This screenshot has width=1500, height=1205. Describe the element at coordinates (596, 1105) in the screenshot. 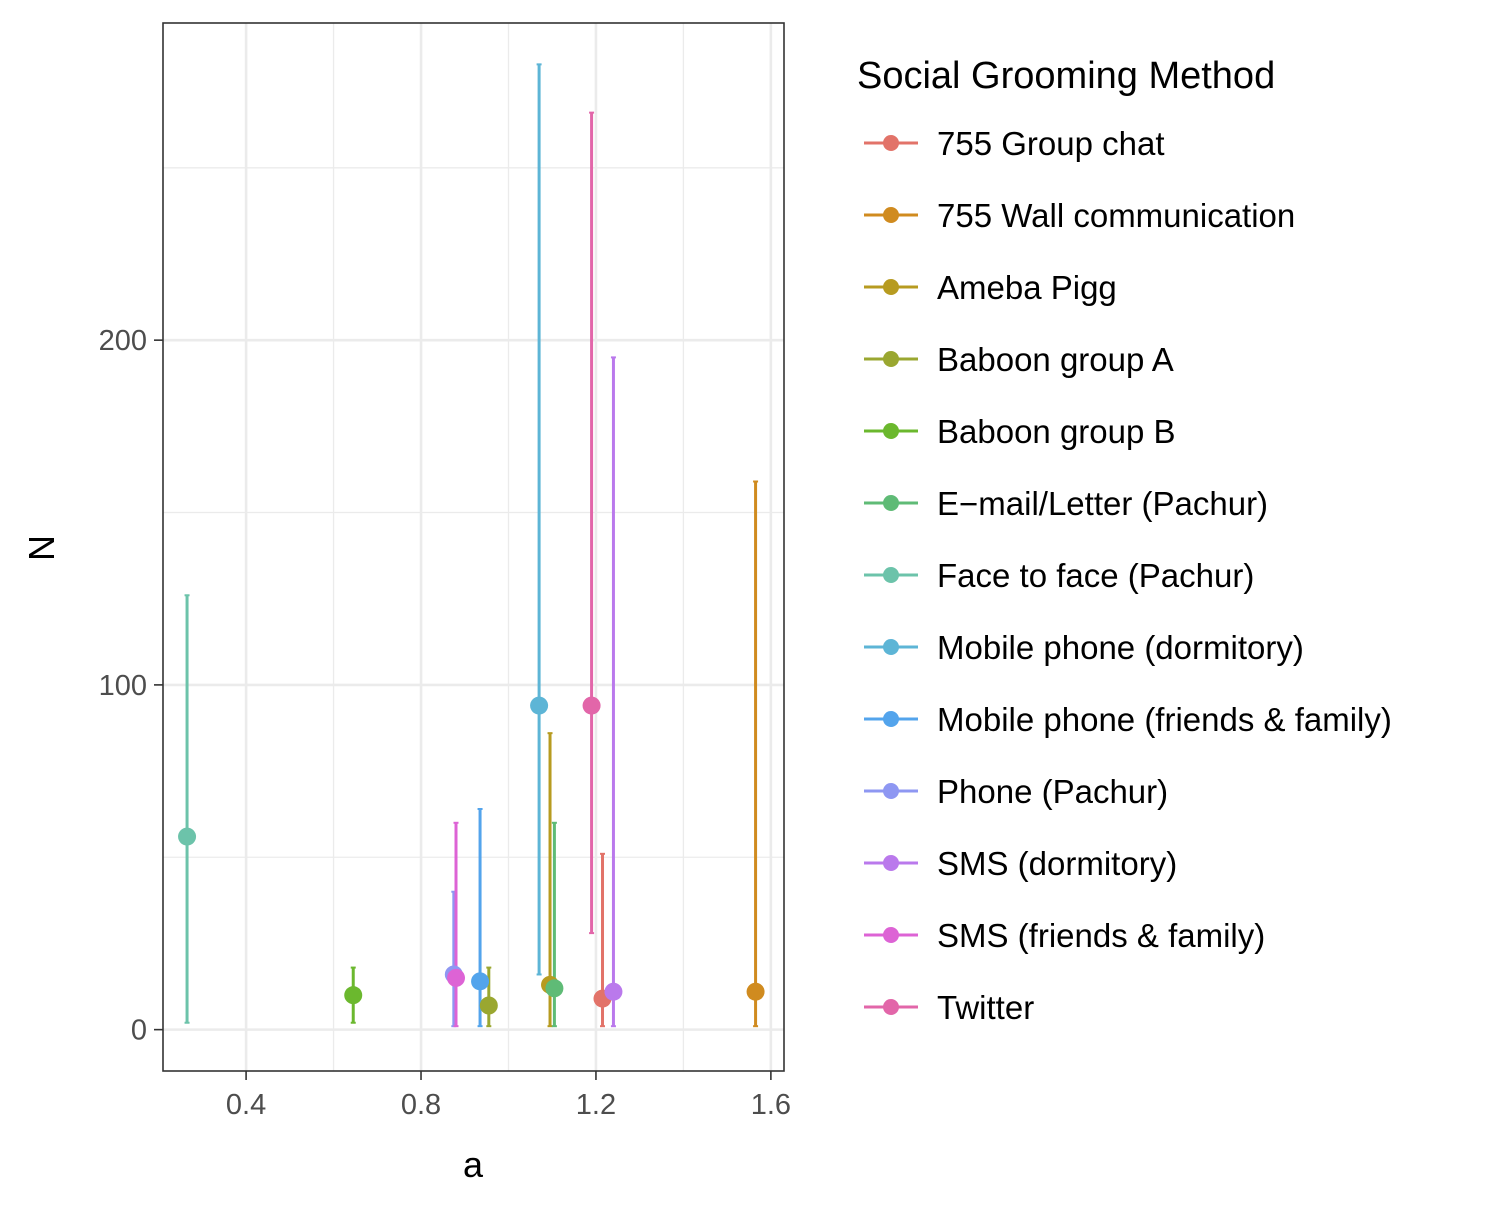

I see `x-tick-label: 1.2` at that location.